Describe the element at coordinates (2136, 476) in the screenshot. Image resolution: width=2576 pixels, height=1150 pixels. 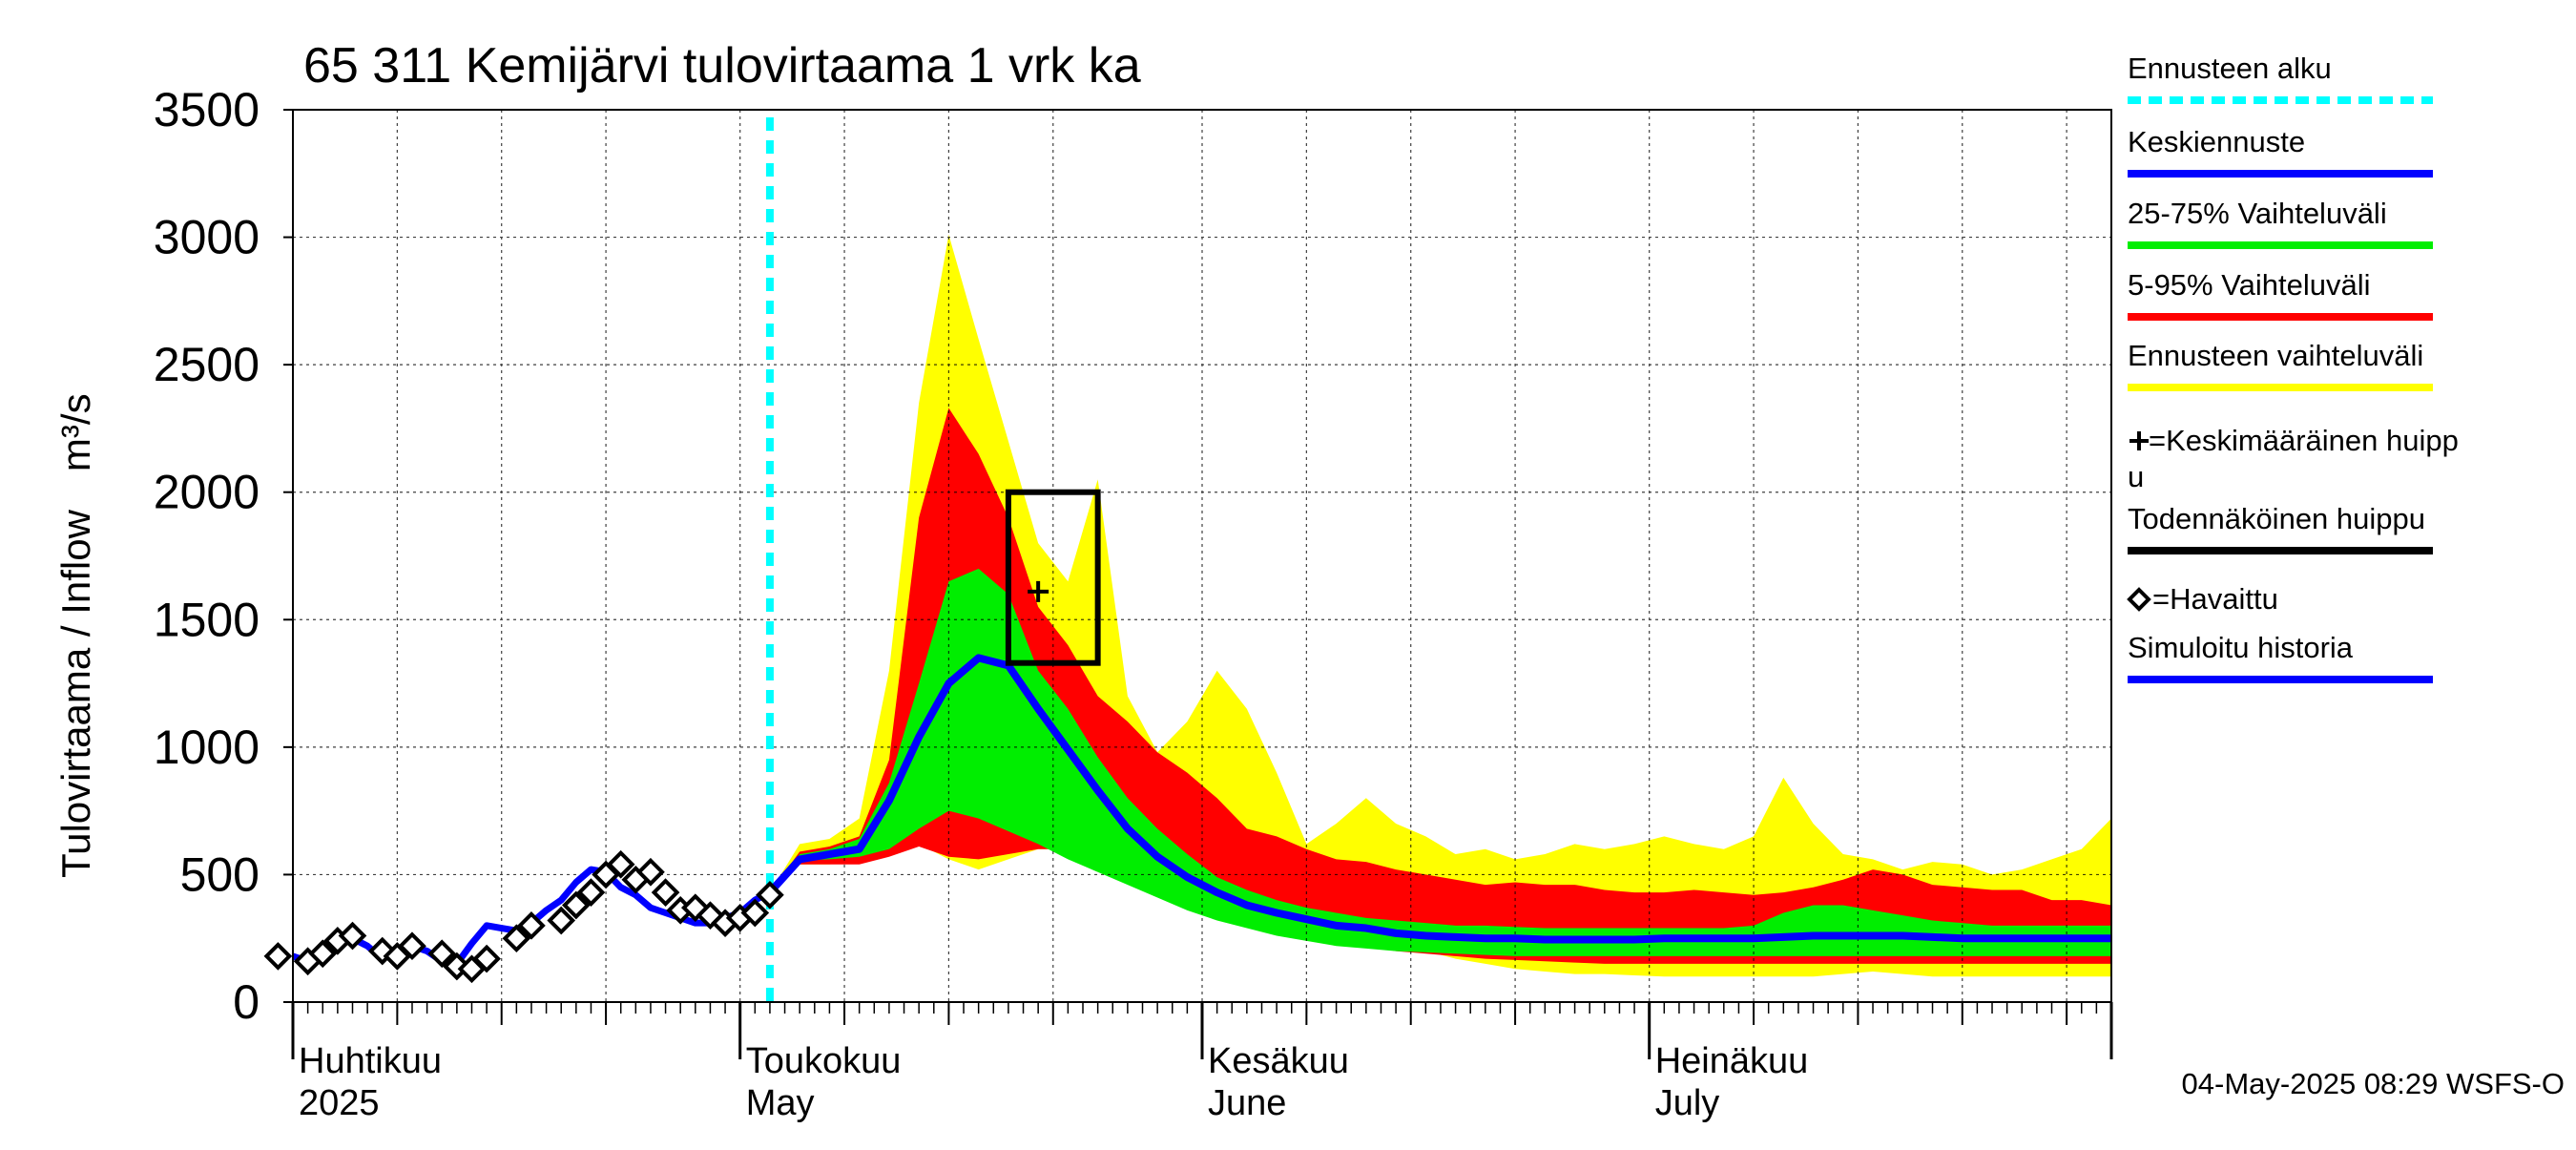
I see `legend-label-wrap: u` at that location.